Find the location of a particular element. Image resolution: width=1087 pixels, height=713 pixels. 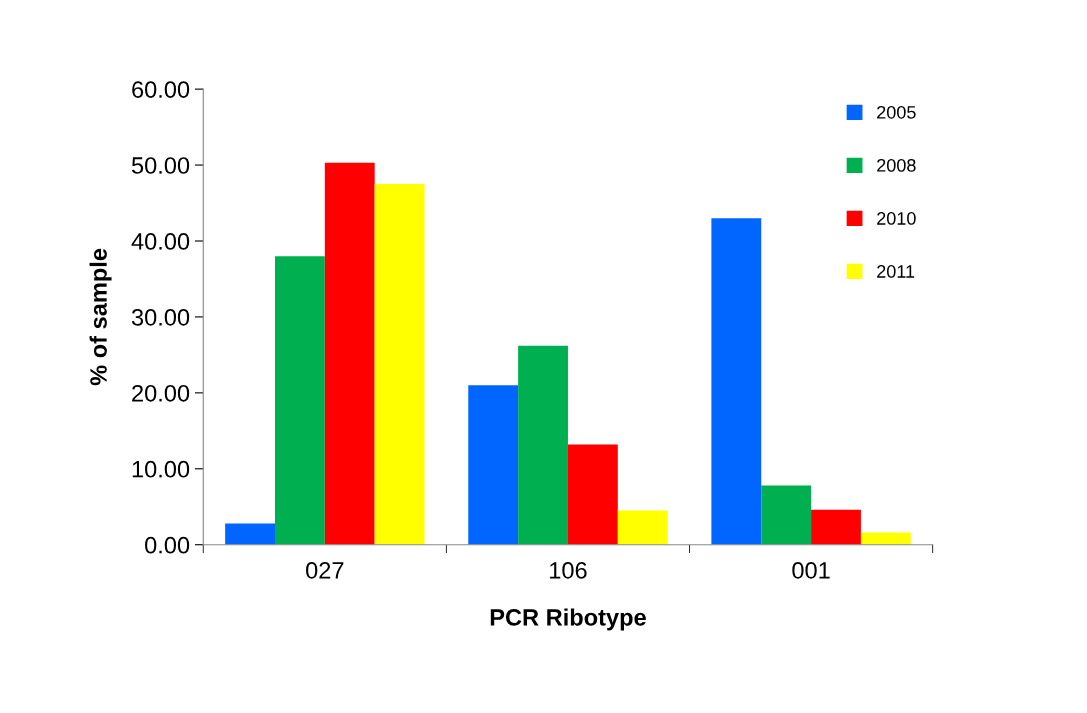

legend-label: 2008 is located at coordinates (896, 165).